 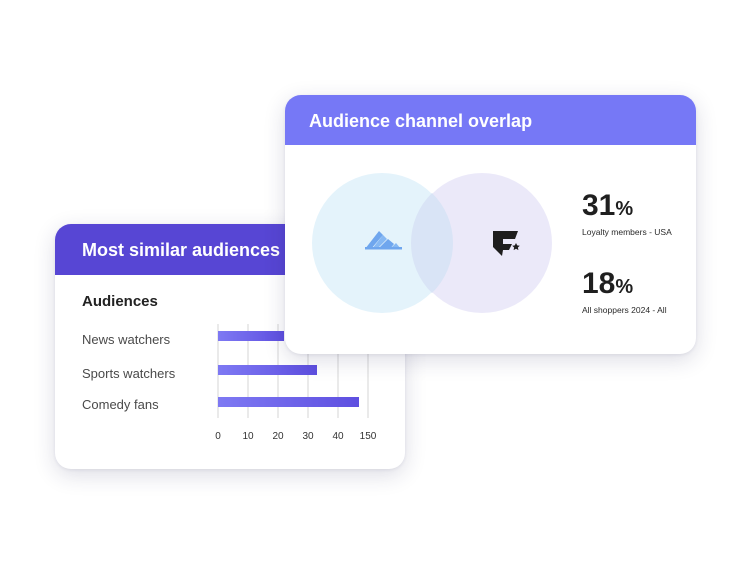 I want to click on shield-e-brand-icon, so click(x=506, y=243).